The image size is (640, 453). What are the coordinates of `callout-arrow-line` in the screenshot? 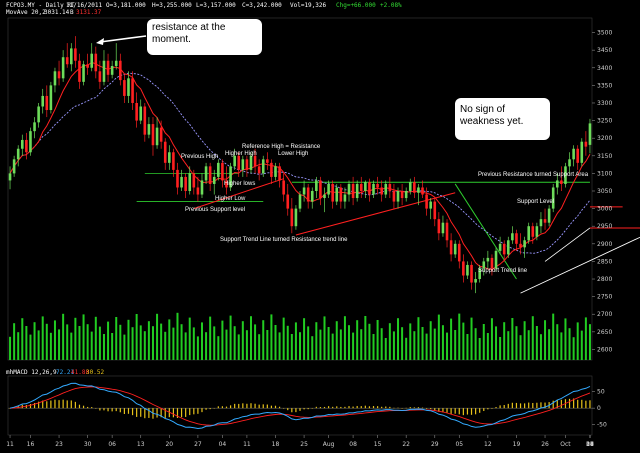 It's located at (123, 39).